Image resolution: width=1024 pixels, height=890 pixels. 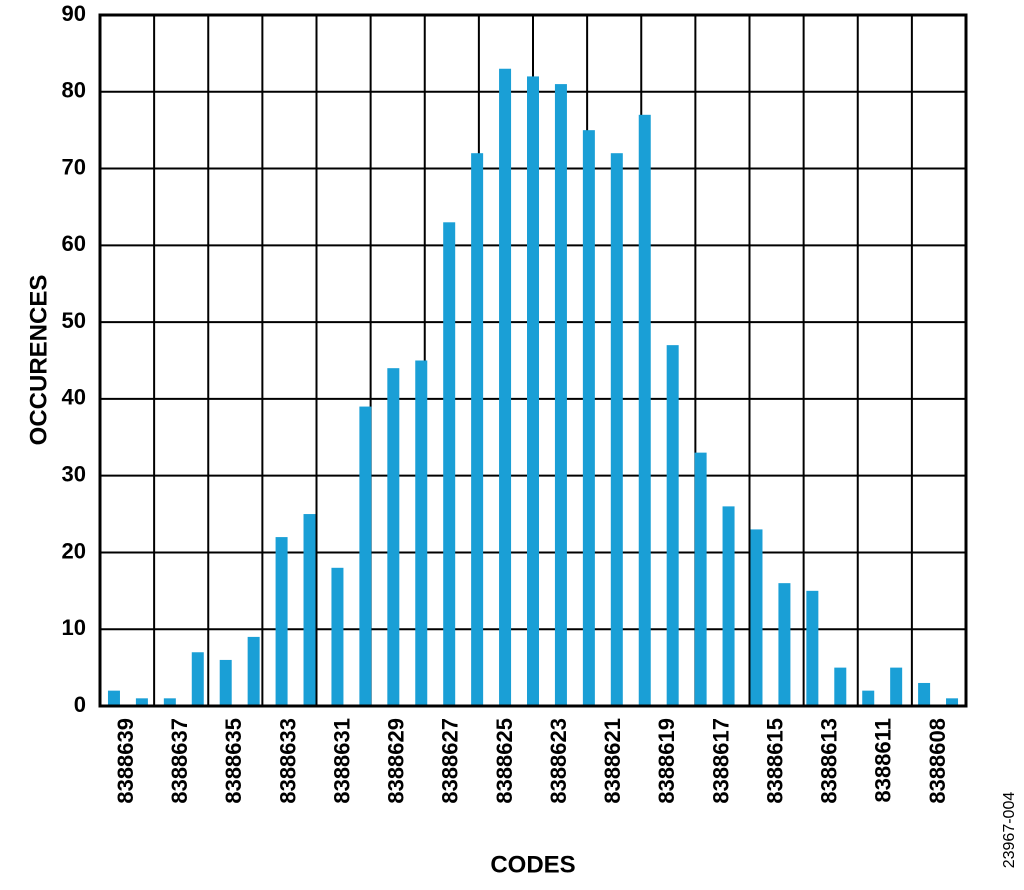 What do you see at coordinates (80, 704) in the screenshot?
I see `y-tick-label: 0` at bounding box center [80, 704].